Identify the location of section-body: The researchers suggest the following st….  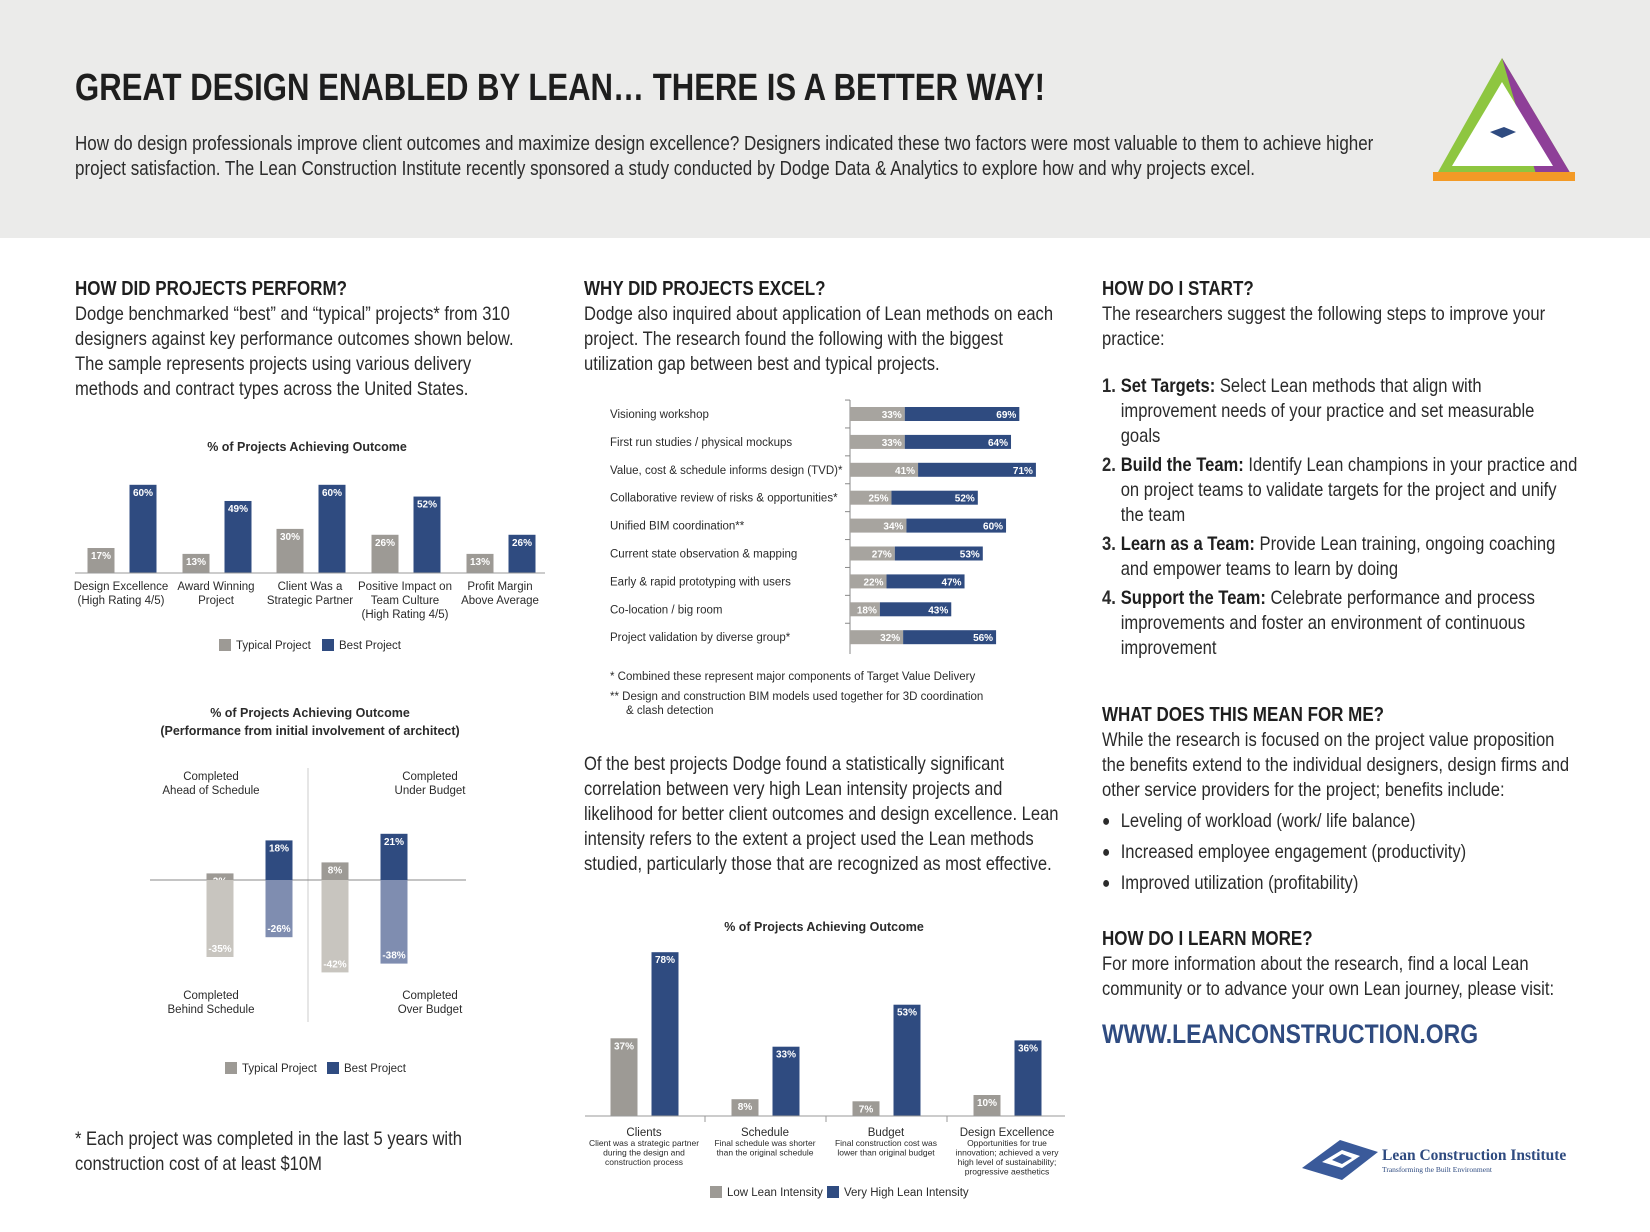
(1324, 326).